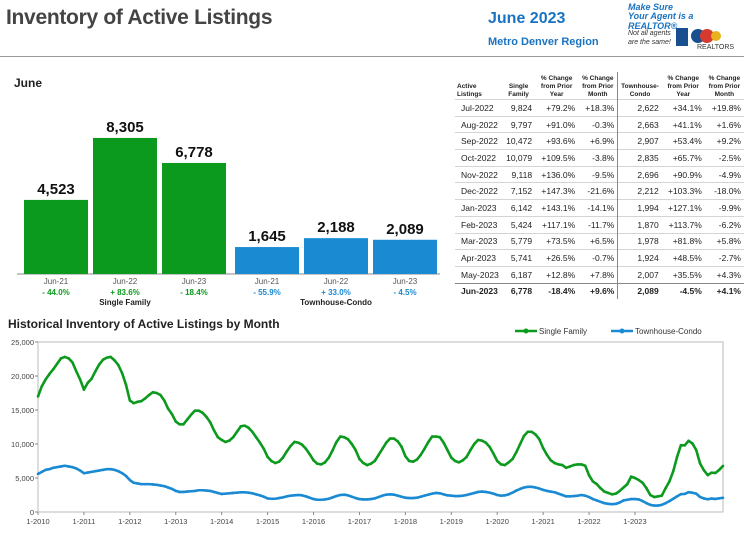 This screenshot has width=744, height=534. Describe the element at coordinates (543, 42) in the screenshot. I see `region-name: Metro Denver Region` at that location.